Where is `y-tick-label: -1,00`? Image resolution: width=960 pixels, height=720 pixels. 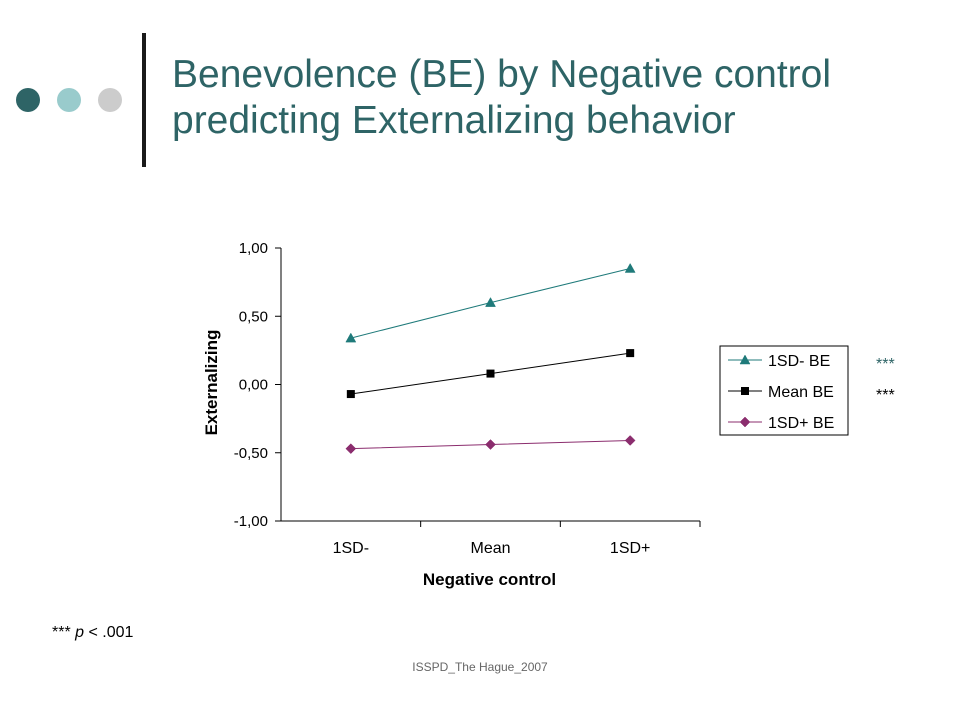 y-tick-label: -1,00 is located at coordinates (251, 521).